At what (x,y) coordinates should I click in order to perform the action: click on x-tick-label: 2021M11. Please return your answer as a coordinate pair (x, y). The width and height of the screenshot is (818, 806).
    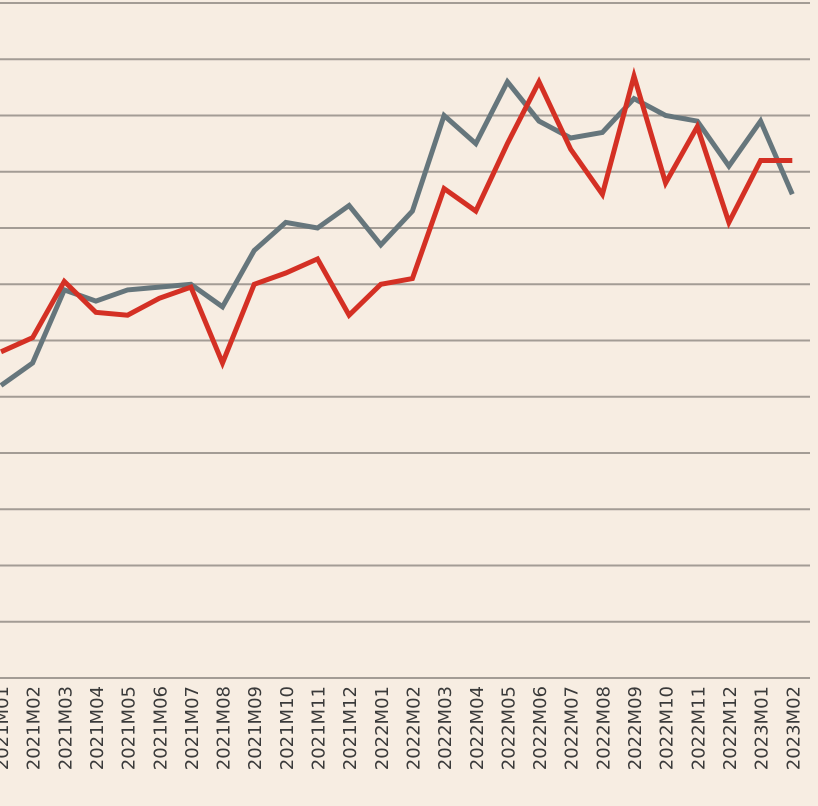
    Looking at the image, I should click on (319, 728).